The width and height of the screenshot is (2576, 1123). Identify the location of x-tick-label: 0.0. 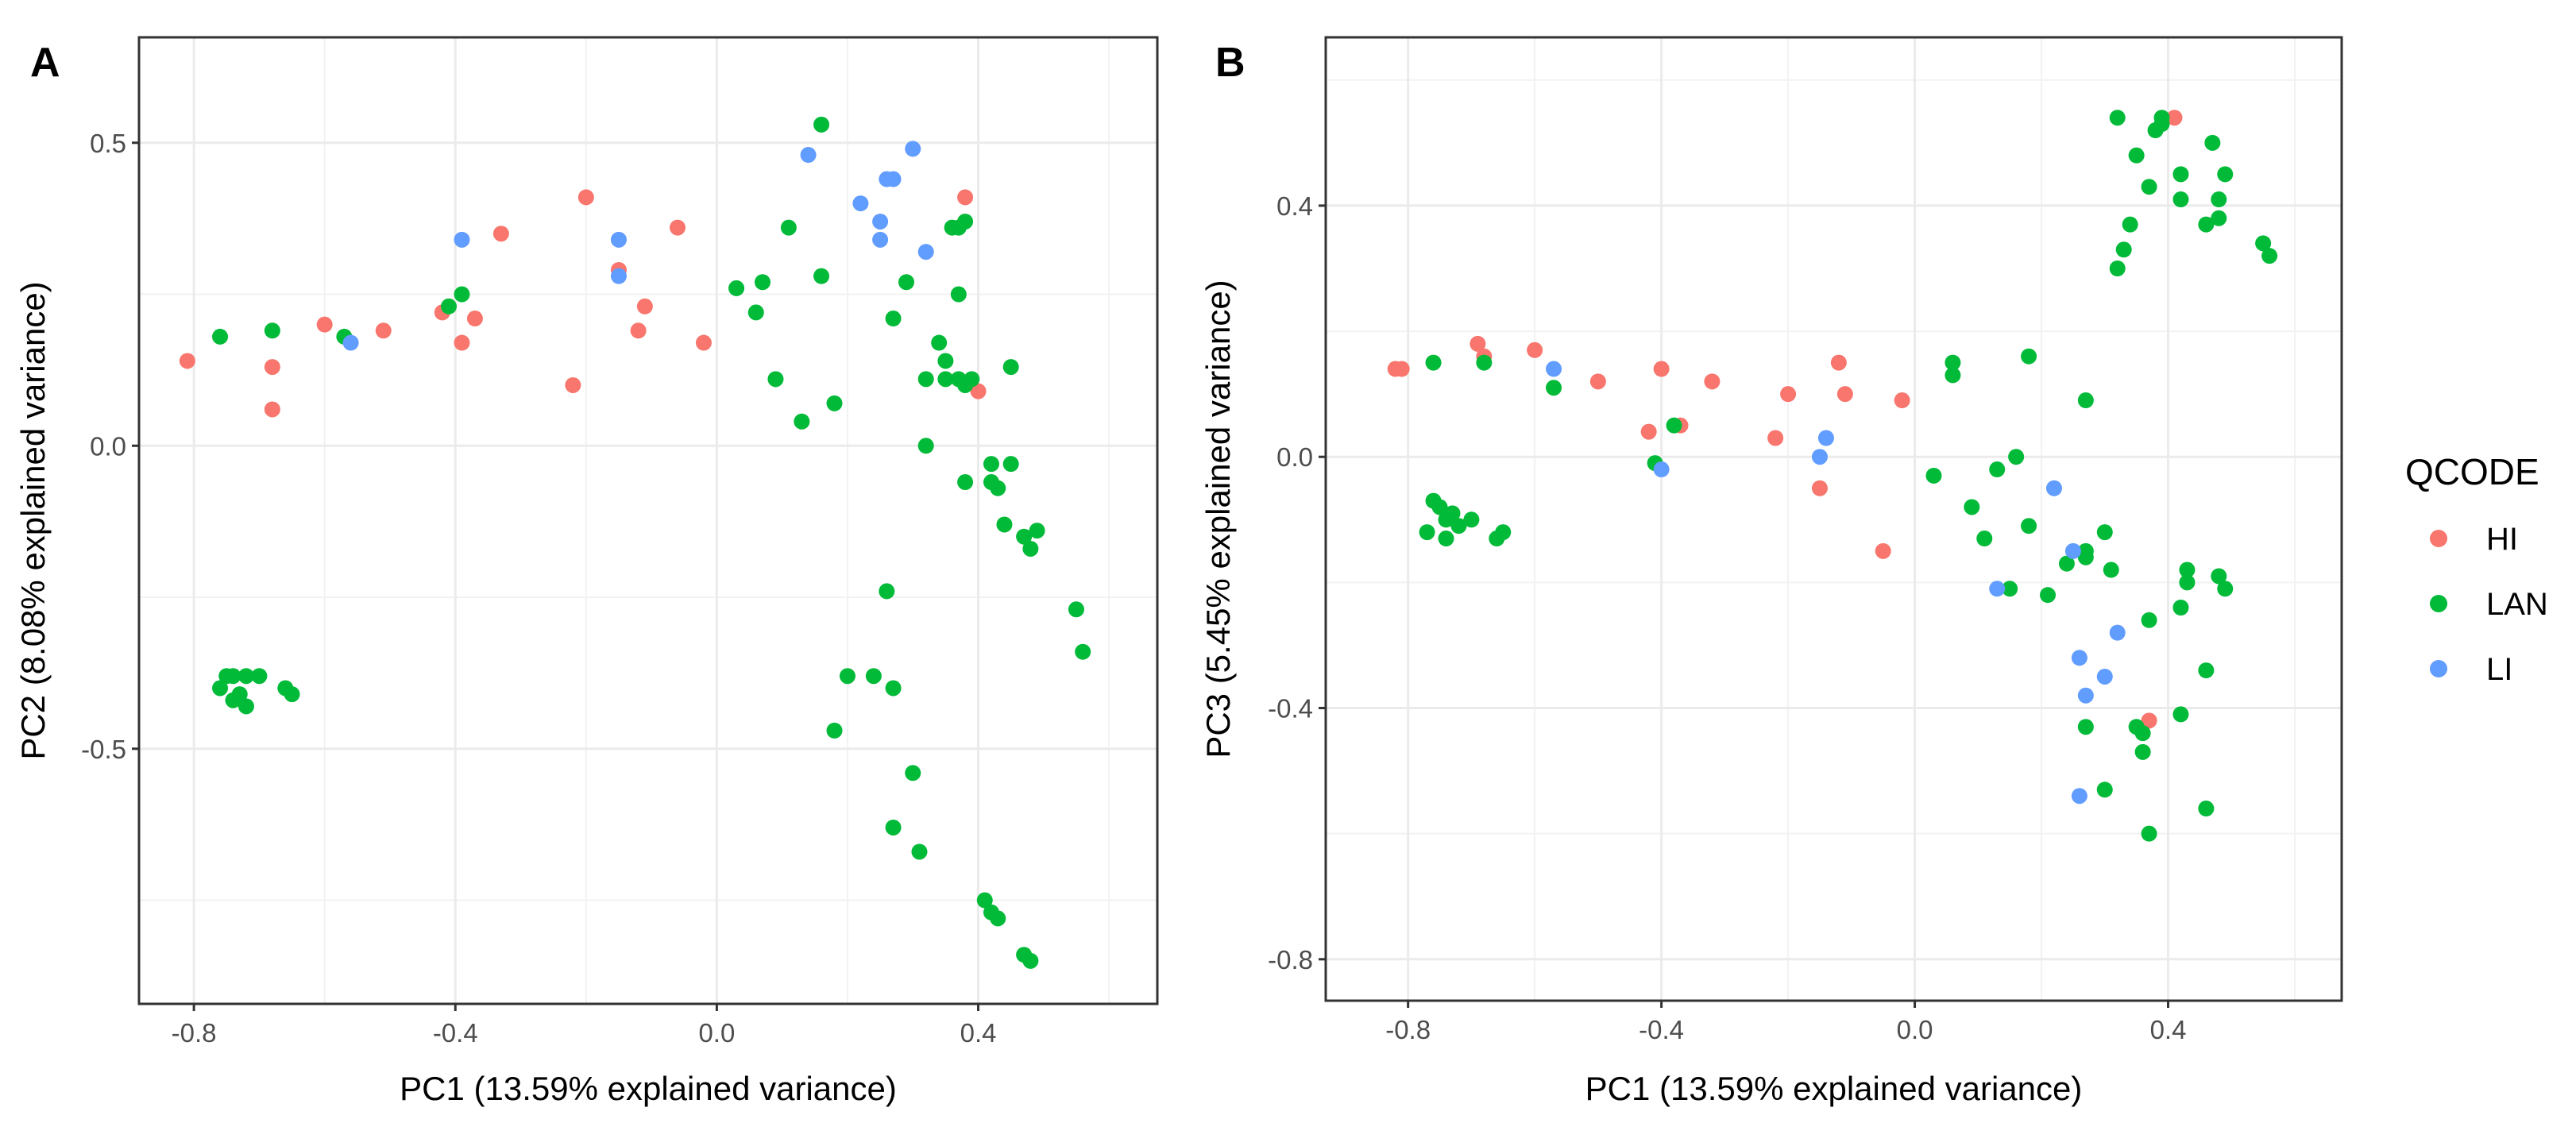
(1915, 1029).